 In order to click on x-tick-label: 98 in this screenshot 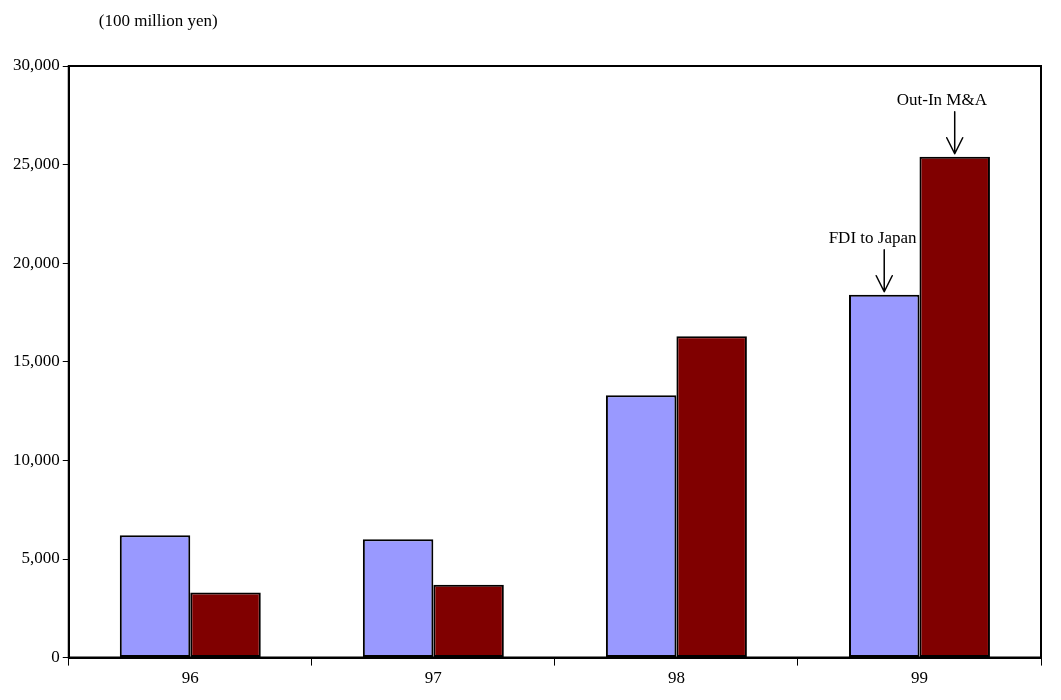, I will do `click(676, 678)`.